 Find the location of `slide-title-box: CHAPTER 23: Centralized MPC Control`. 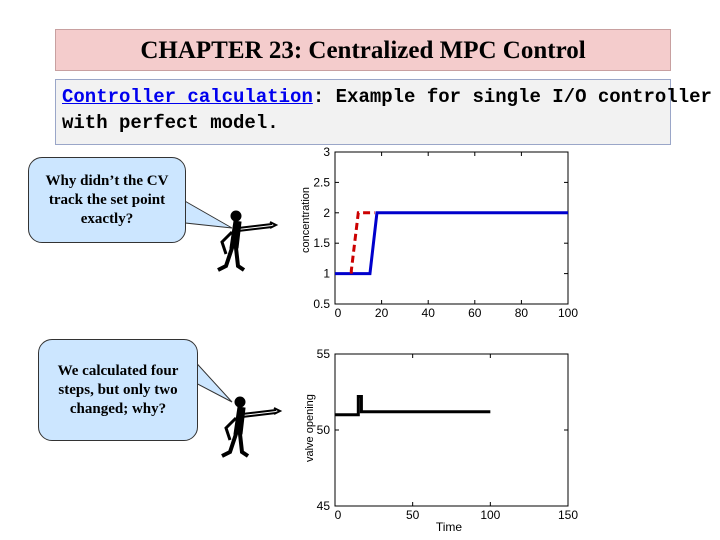

slide-title-box: CHAPTER 23: Centralized MPC Control is located at coordinates (363, 50).